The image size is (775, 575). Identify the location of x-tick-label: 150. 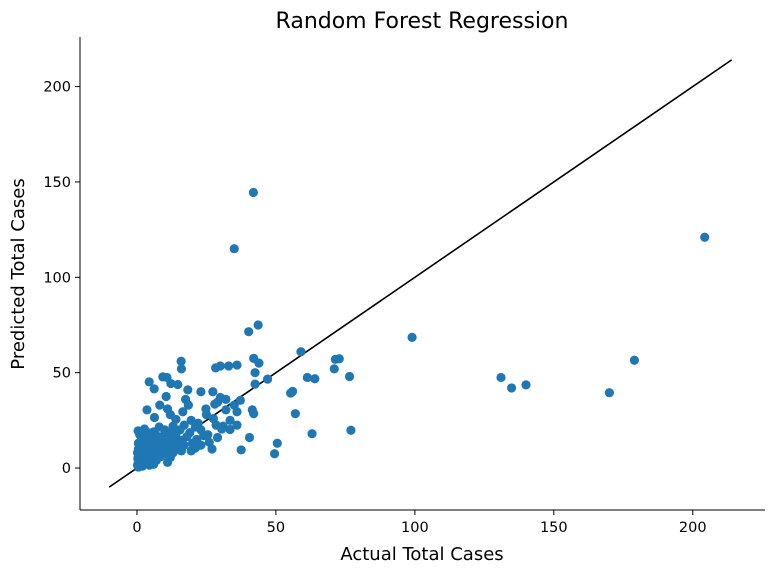
(554, 528).